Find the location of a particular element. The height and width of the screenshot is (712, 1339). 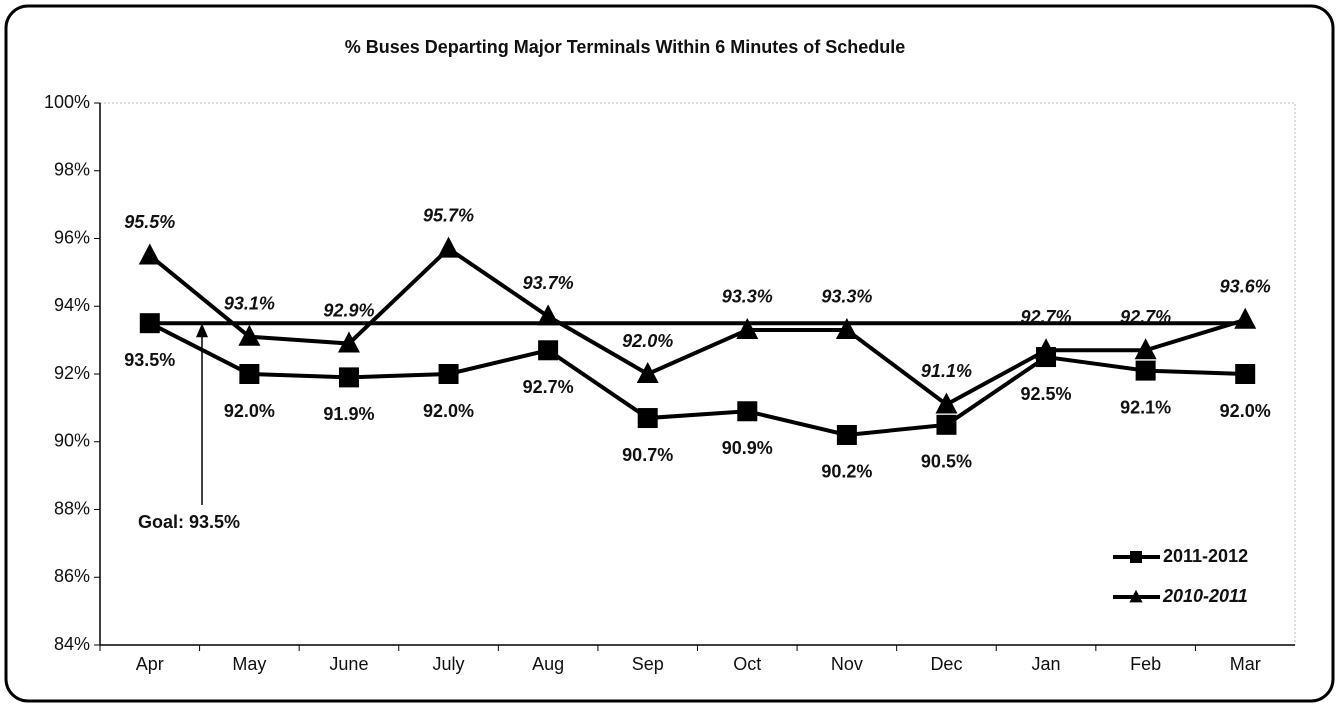

data-label: 95.7% is located at coordinates (448, 215).